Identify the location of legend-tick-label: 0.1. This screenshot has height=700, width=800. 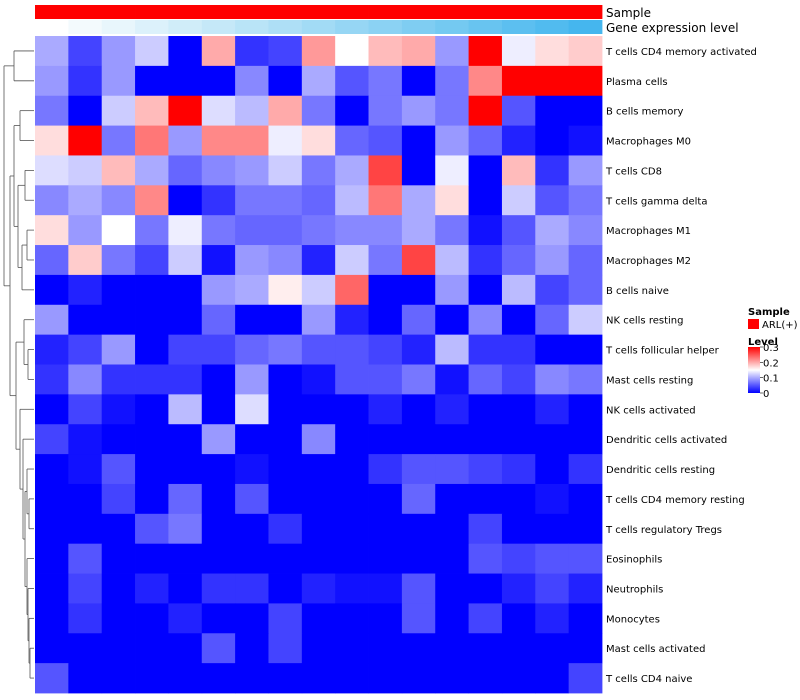
(771, 379).